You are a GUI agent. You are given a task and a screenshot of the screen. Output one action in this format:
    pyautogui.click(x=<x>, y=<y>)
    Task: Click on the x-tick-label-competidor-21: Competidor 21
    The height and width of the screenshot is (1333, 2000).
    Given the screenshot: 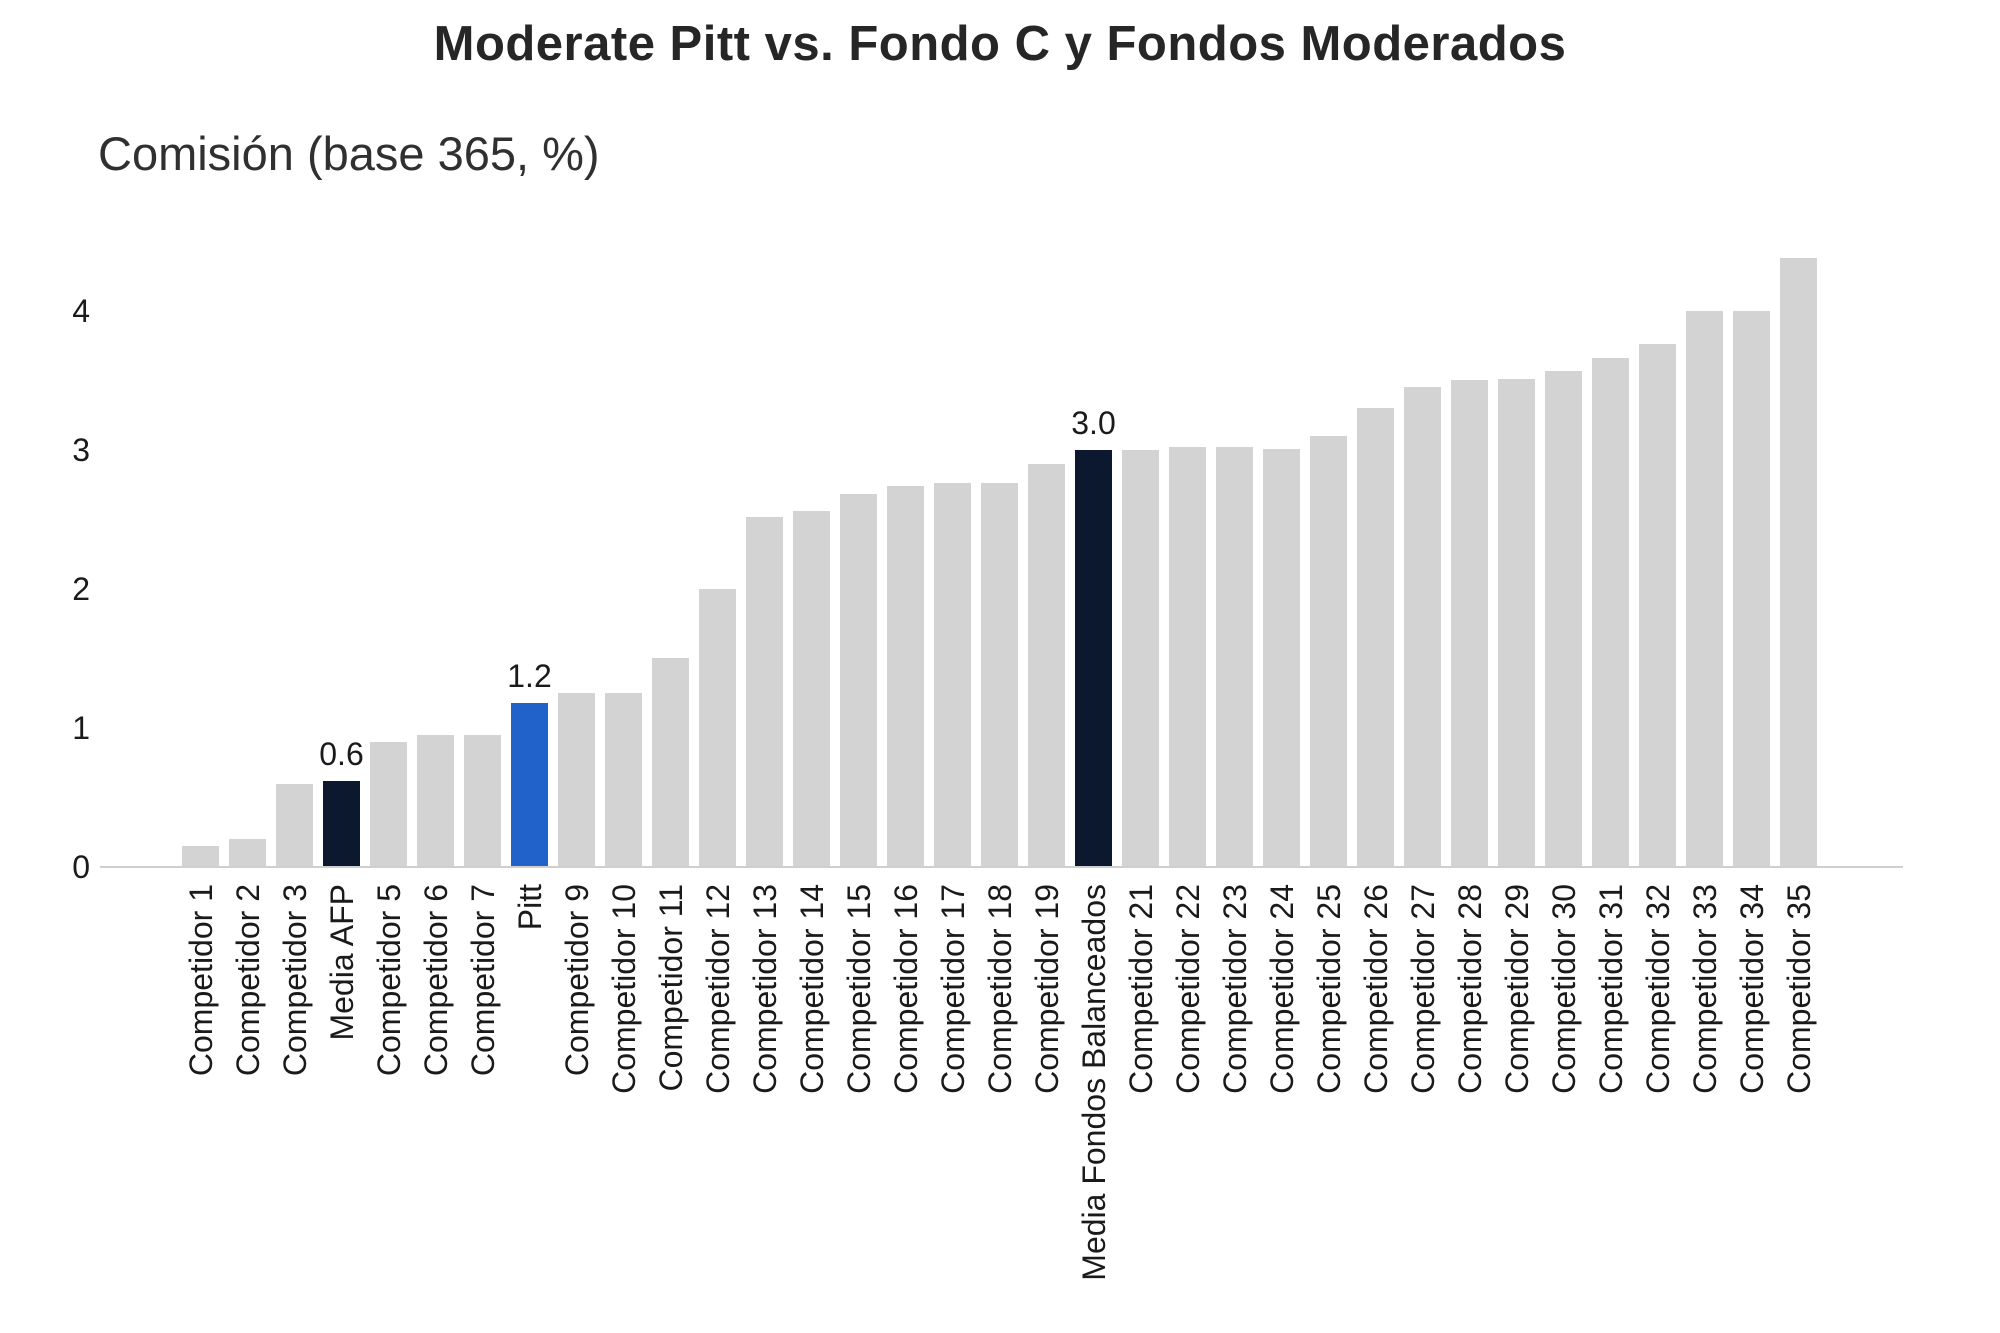 What is the action you would take?
    pyautogui.click(x=1140, y=989)
    